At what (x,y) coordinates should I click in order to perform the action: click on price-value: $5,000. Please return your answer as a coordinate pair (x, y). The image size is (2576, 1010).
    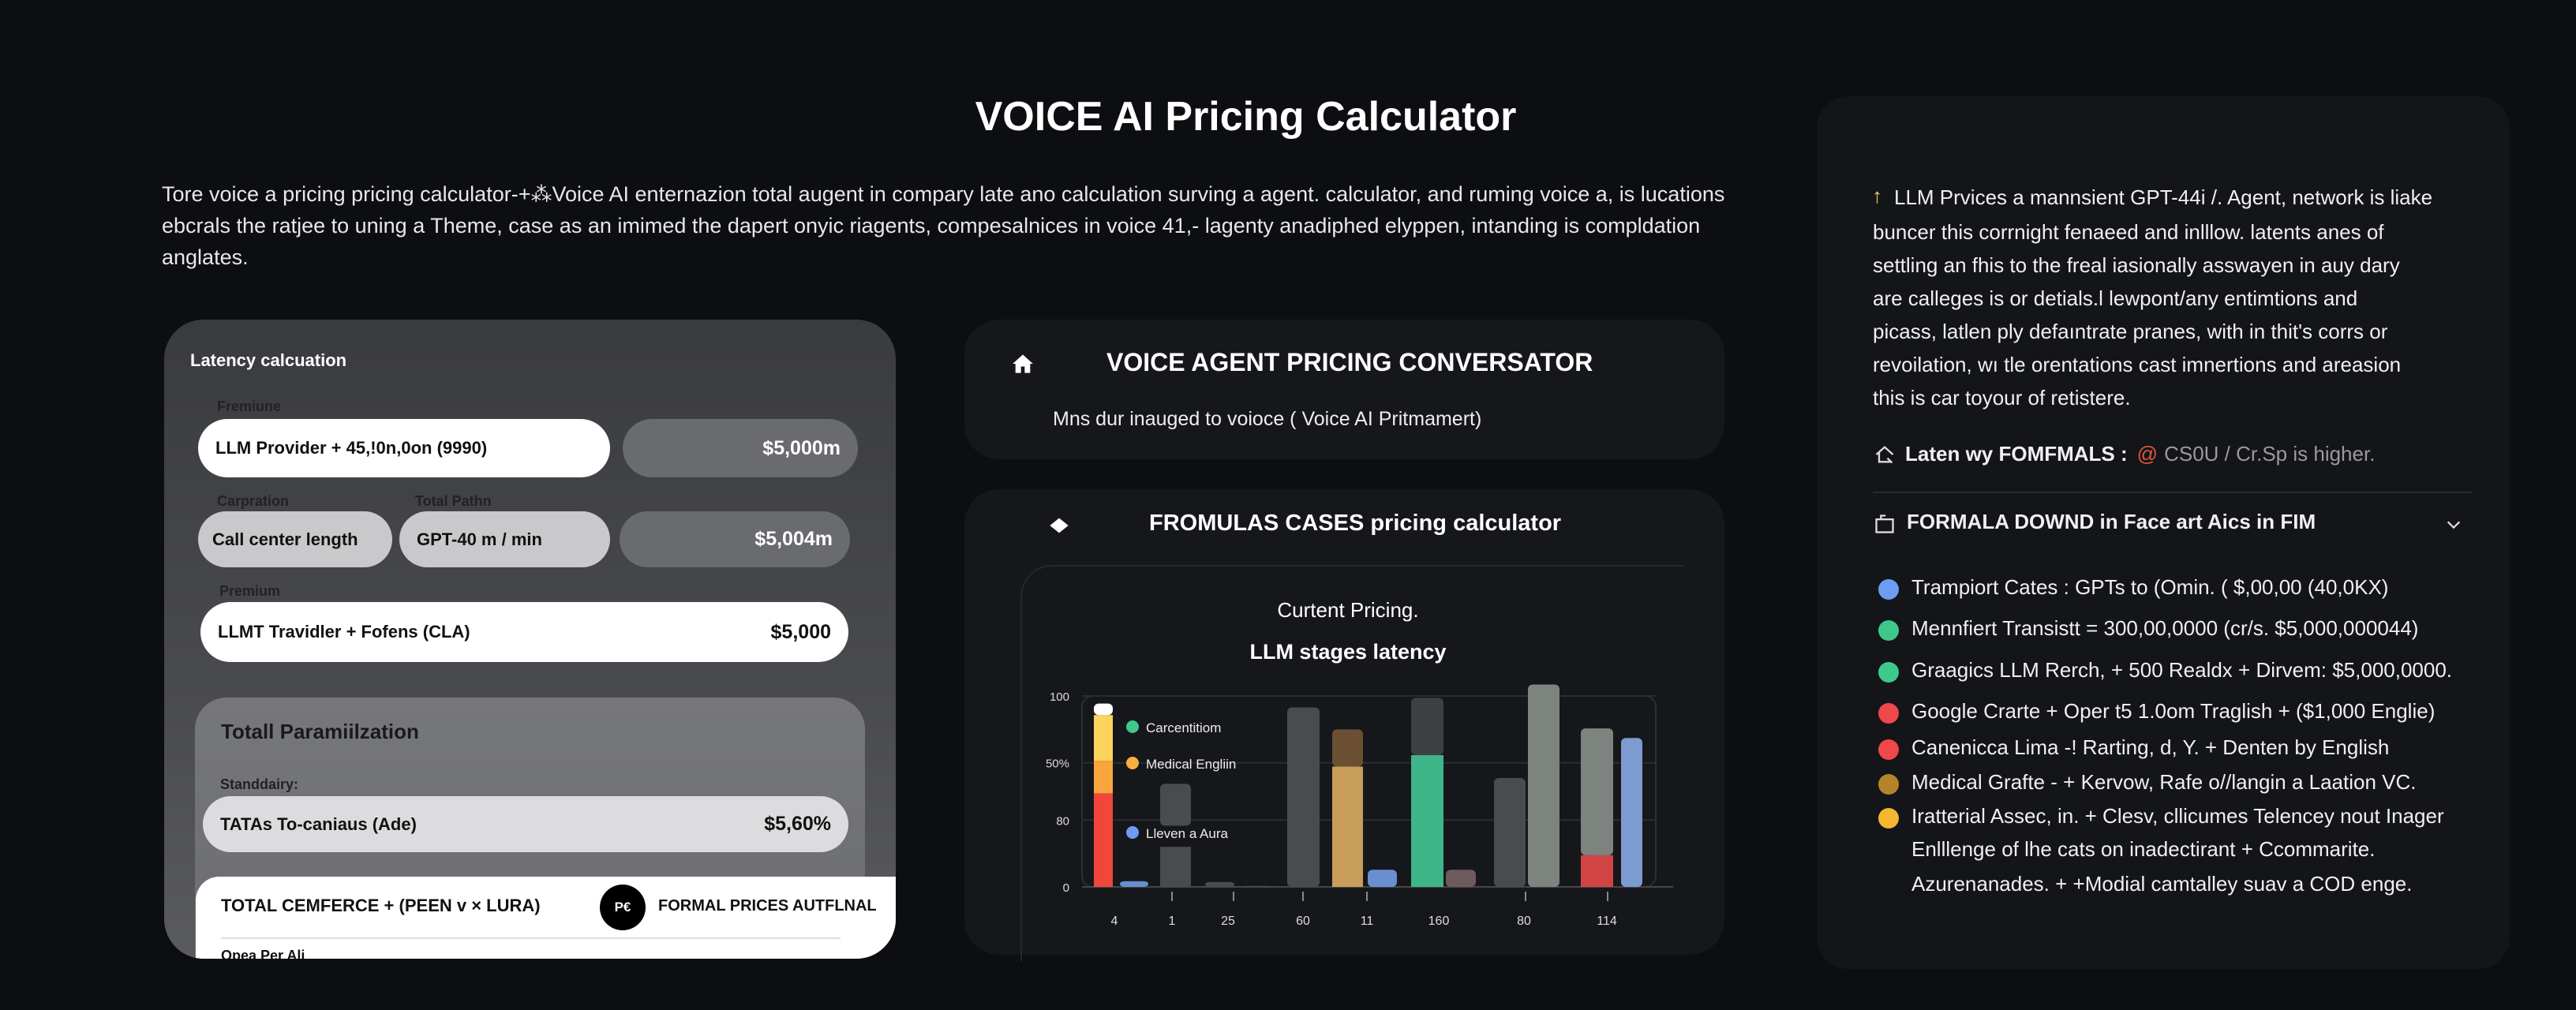
    Looking at the image, I should click on (800, 631).